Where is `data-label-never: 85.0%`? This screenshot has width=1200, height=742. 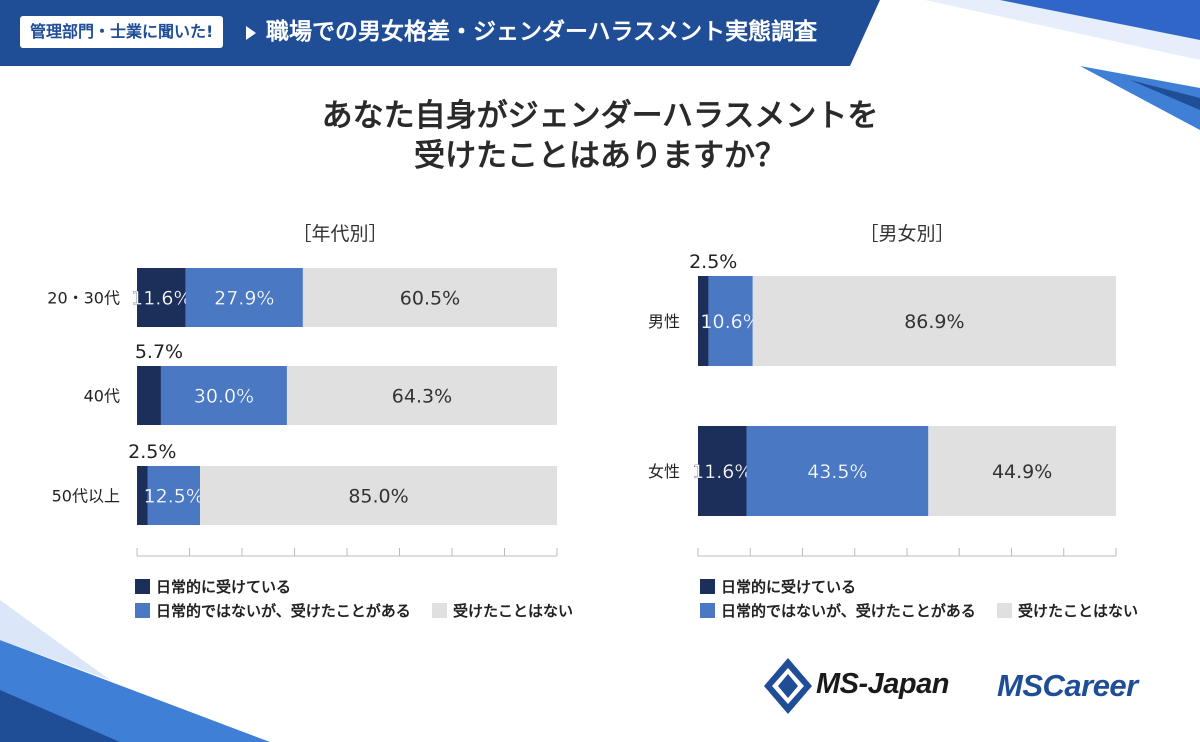
data-label-never: 85.0% is located at coordinates (378, 497).